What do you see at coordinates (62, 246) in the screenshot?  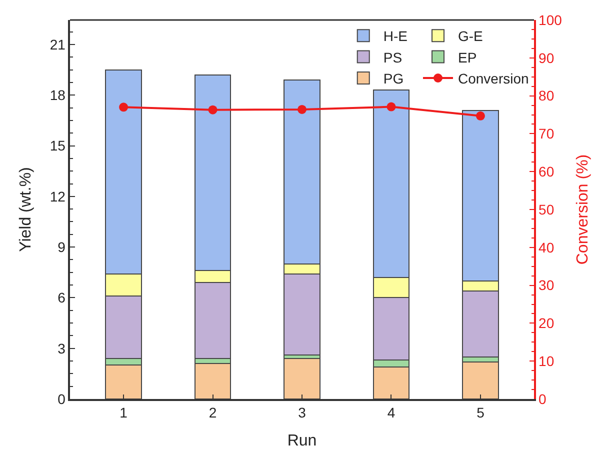 I see `y-tick-label: 9` at bounding box center [62, 246].